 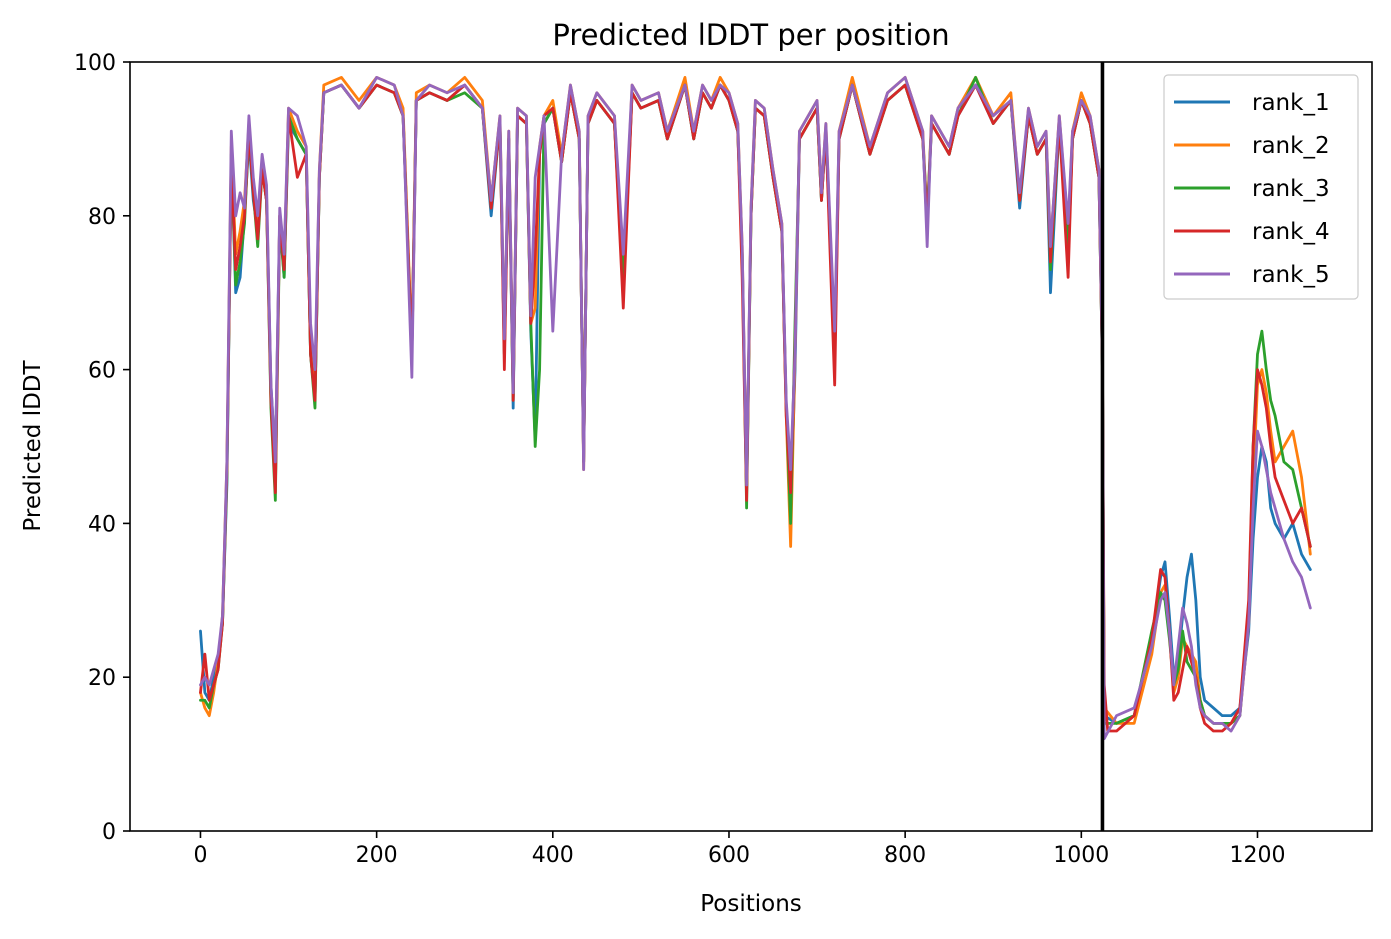 What do you see at coordinates (102, 524) in the screenshot?
I see `y-tick-label: 40` at bounding box center [102, 524].